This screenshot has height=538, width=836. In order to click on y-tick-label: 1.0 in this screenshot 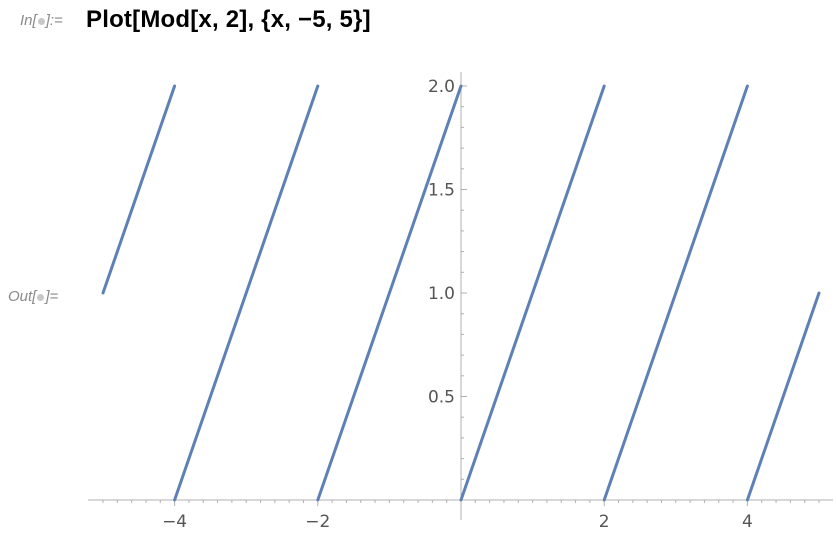, I will do `click(441, 294)`.